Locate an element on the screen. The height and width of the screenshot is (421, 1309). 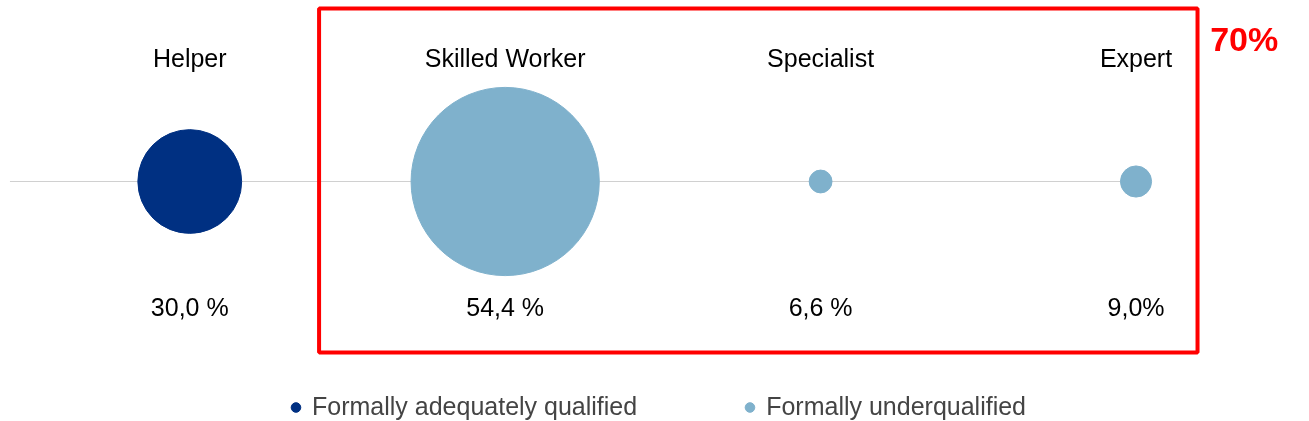
legend-label: Formally adequately qualified is located at coordinates (474, 406).